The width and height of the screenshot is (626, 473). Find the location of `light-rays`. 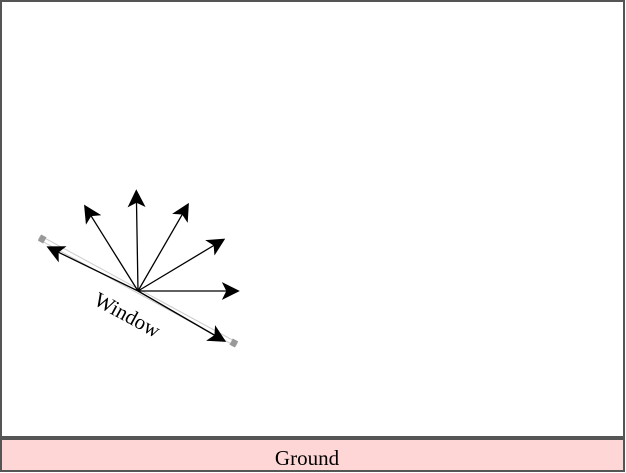

light-rays is located at coordinates (143, 265).